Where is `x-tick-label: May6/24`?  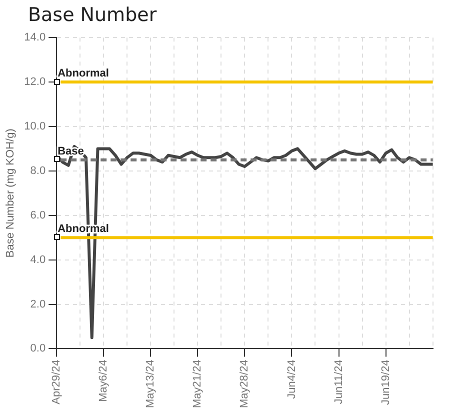 x-tick-label: May6/24 is located at coordinates (104, 381).